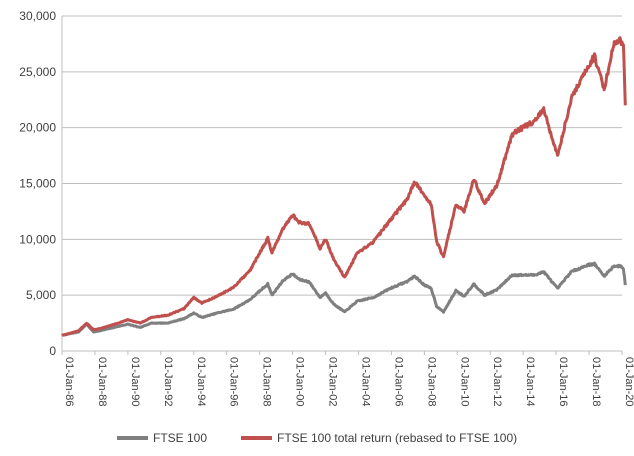  I want to click on y-tick-label: 20,000, so click(37, 128).